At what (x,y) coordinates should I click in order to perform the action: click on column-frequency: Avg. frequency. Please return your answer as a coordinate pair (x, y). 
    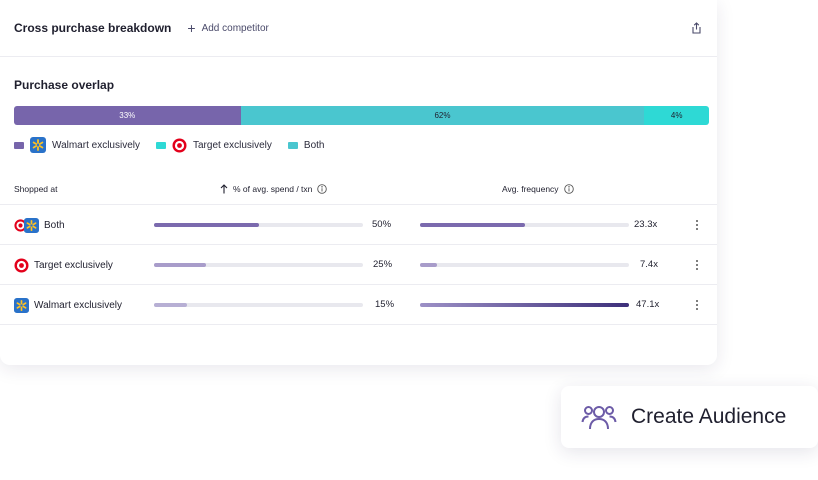
    Looking at the image, I should click on (538, 189).